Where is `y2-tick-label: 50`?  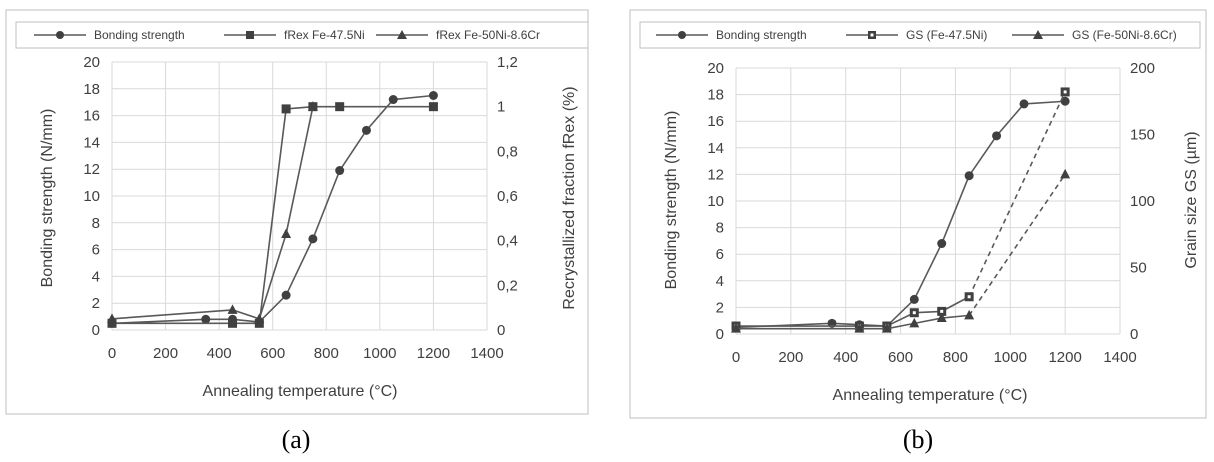 y2-tick-label: 50 is located at coordinates (1138, 268).